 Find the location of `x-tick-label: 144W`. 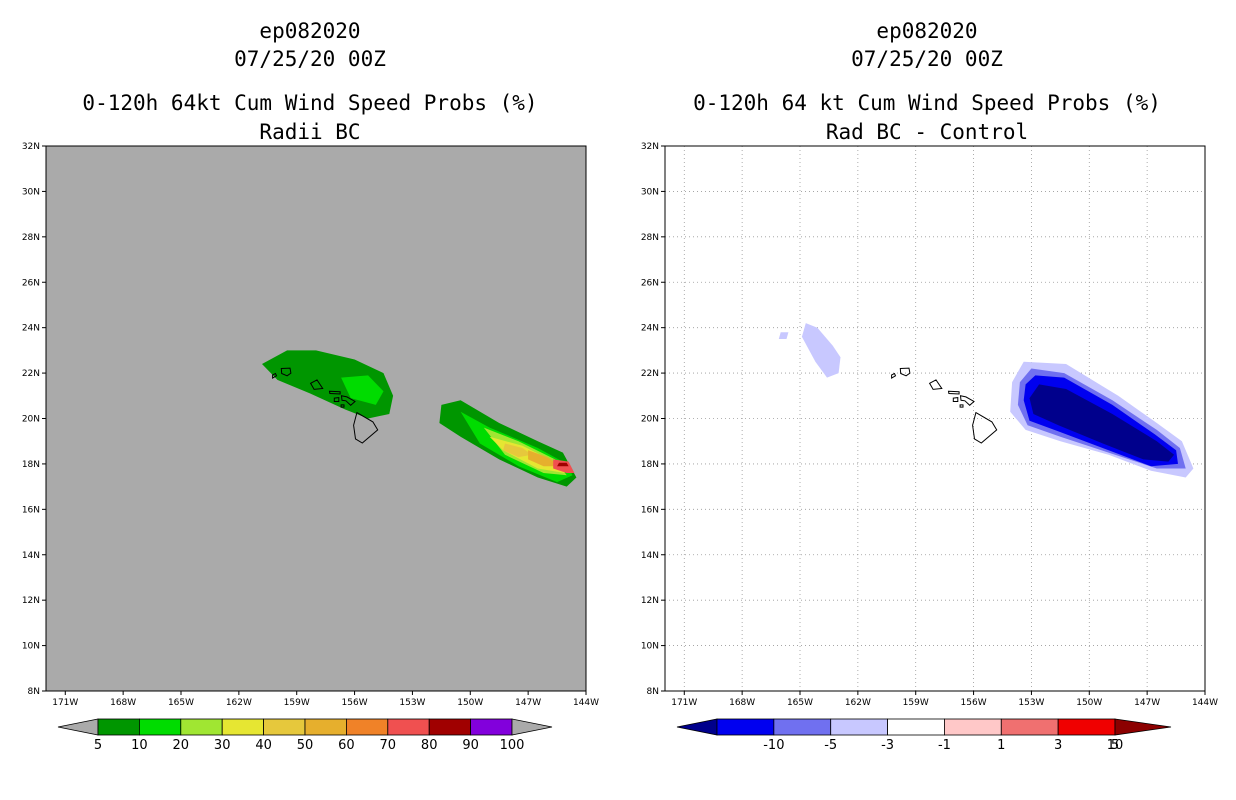

x-tick-label: 144W is located at coordinates (586, 703).